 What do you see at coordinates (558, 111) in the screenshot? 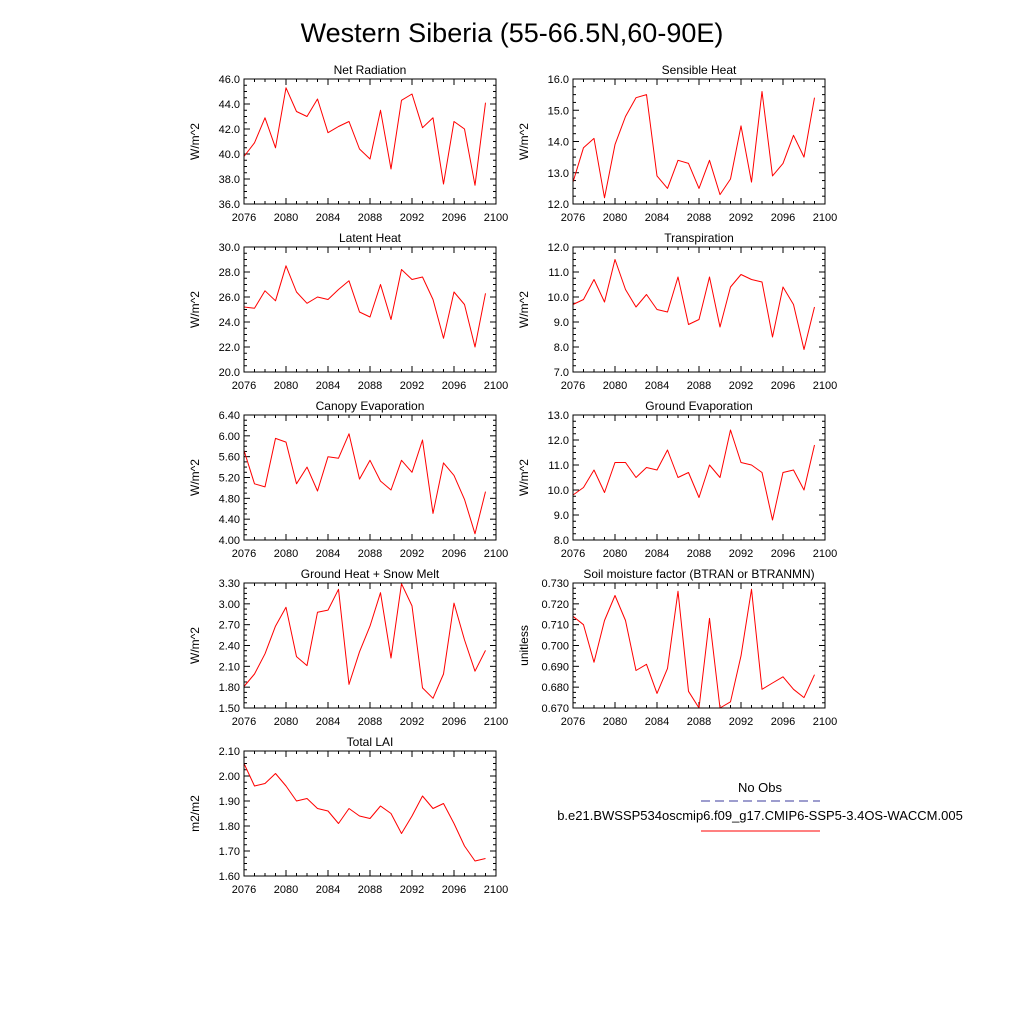
I see `y-tick-label: 15.0` at bounding box center [558, 111].